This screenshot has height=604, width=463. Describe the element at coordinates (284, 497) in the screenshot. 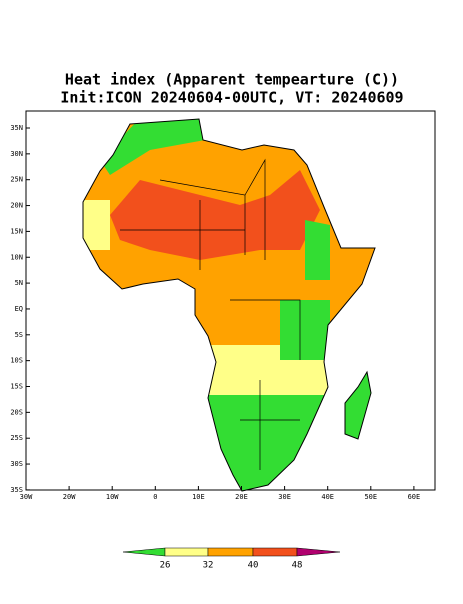

I see `lon-label: 30E` at that location.